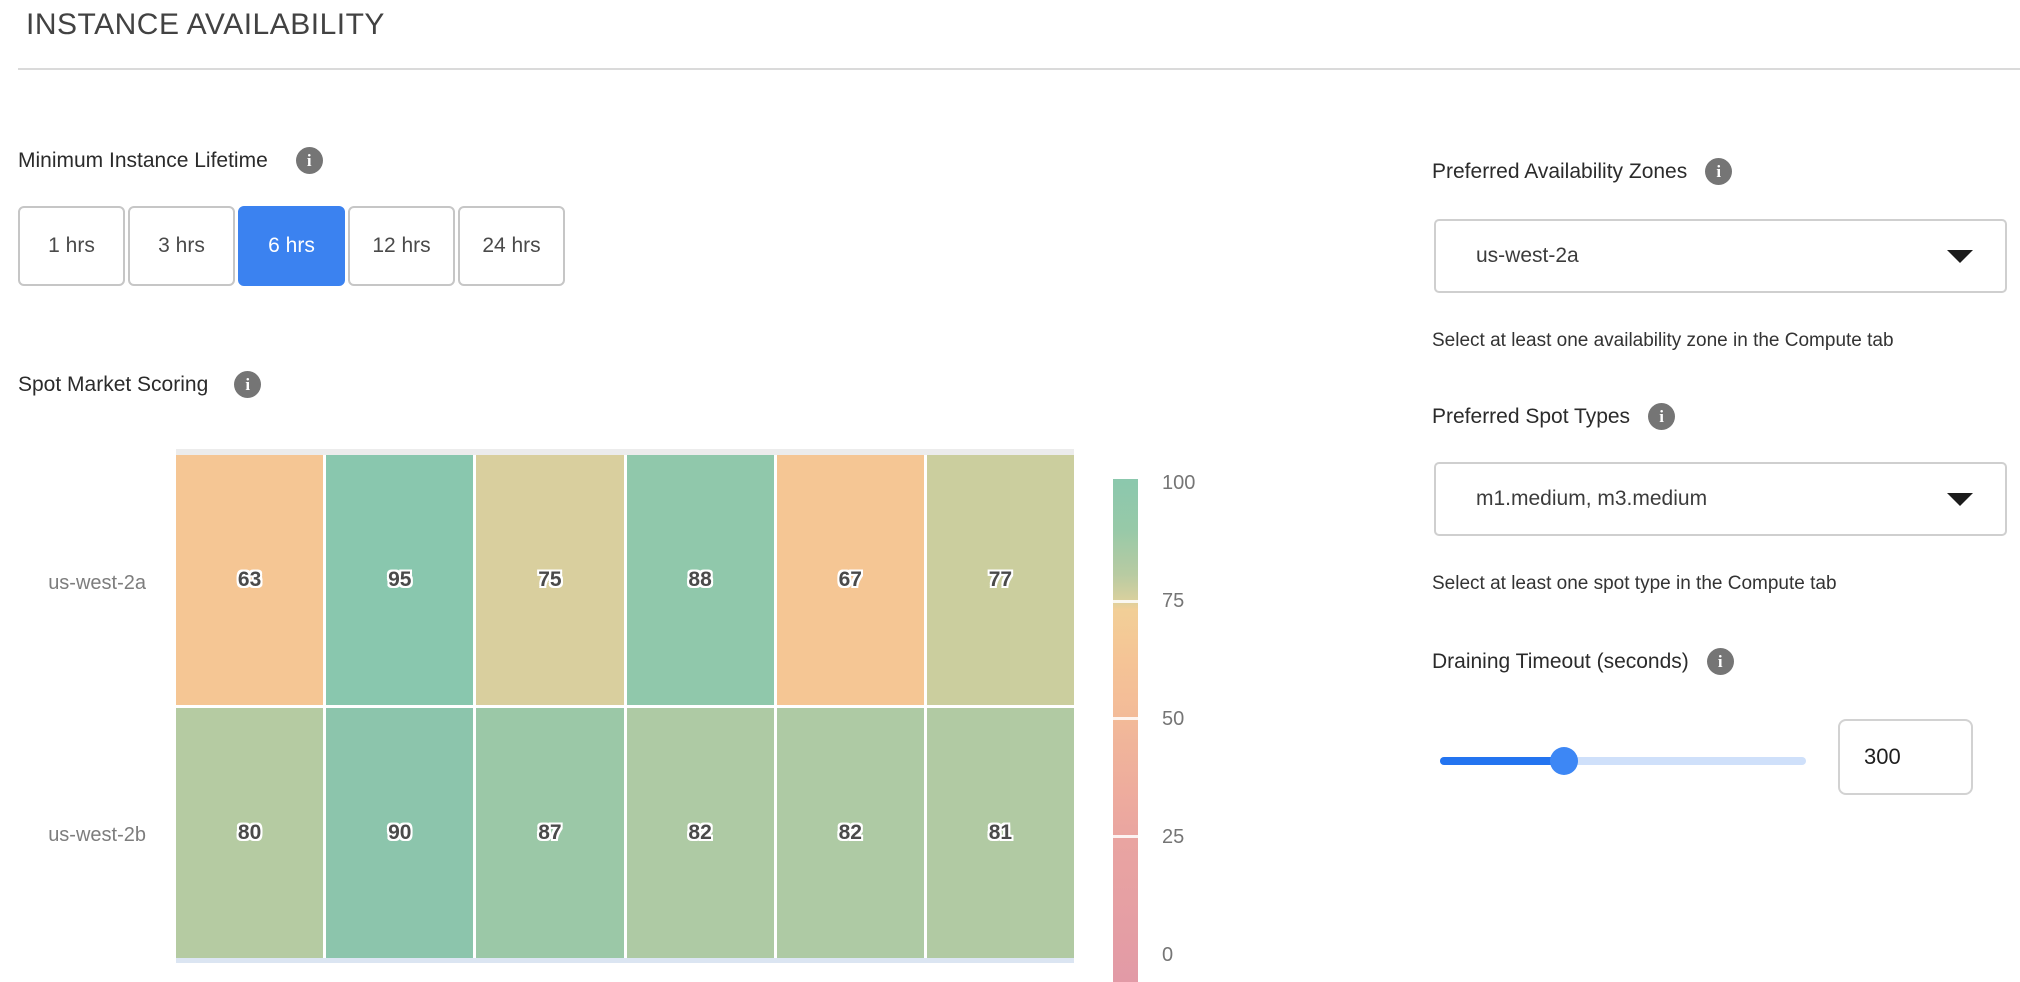  Describe the element at coordinates (550, 580) in the screenshot. I see `heatmap-cell: 75` at that location.